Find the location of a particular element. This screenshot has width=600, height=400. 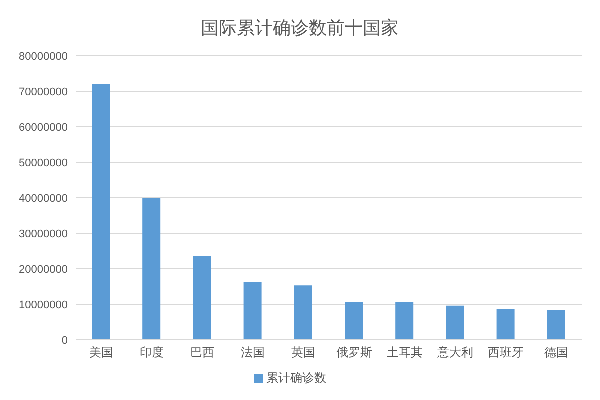

y-tick-label: 30000000 is located at coordinates (43, 234).